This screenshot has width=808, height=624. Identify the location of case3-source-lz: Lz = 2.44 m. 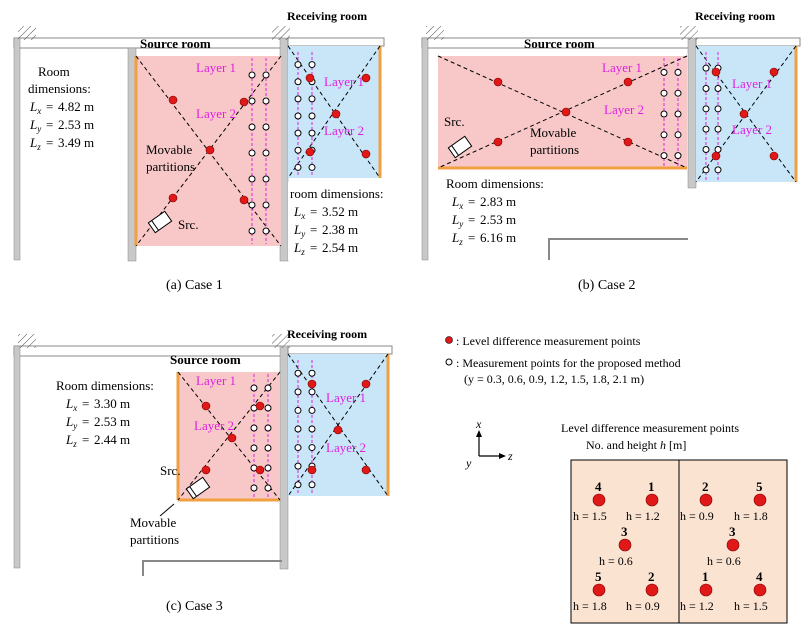
(97, 440).